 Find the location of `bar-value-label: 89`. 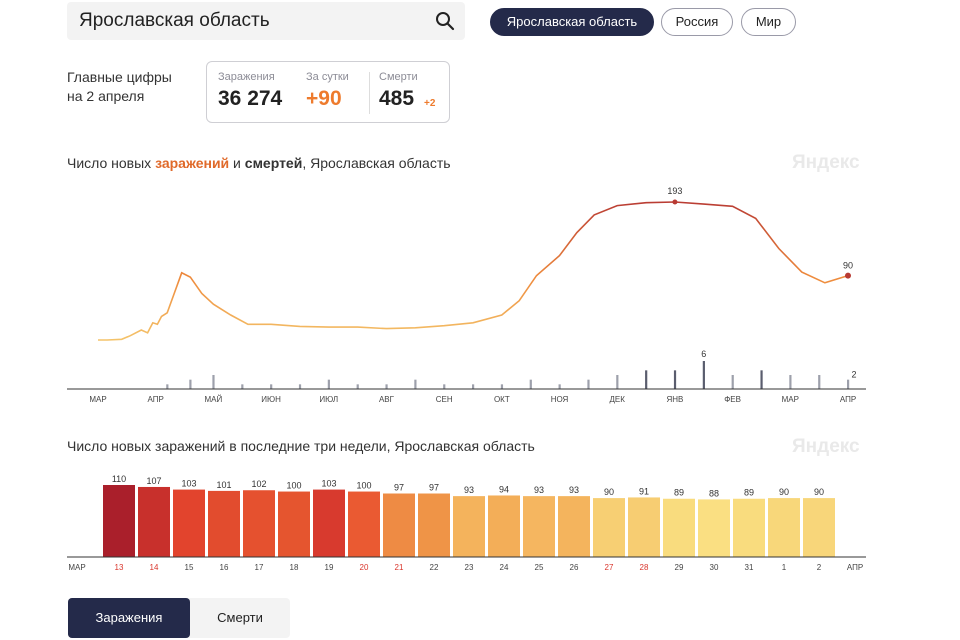

bar-value-label: 89 is located at coordinates (679, 493).